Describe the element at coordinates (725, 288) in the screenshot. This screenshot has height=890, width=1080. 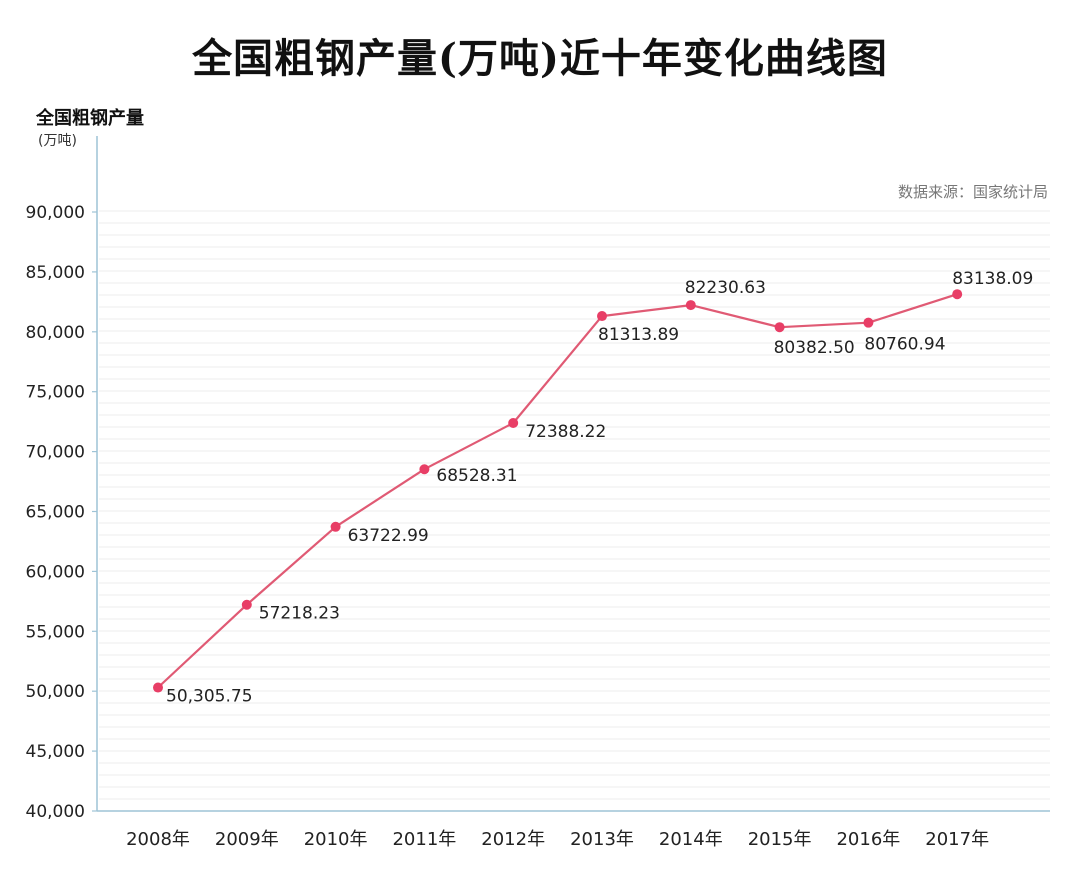
I see `data-label: 82230.63` at that location.